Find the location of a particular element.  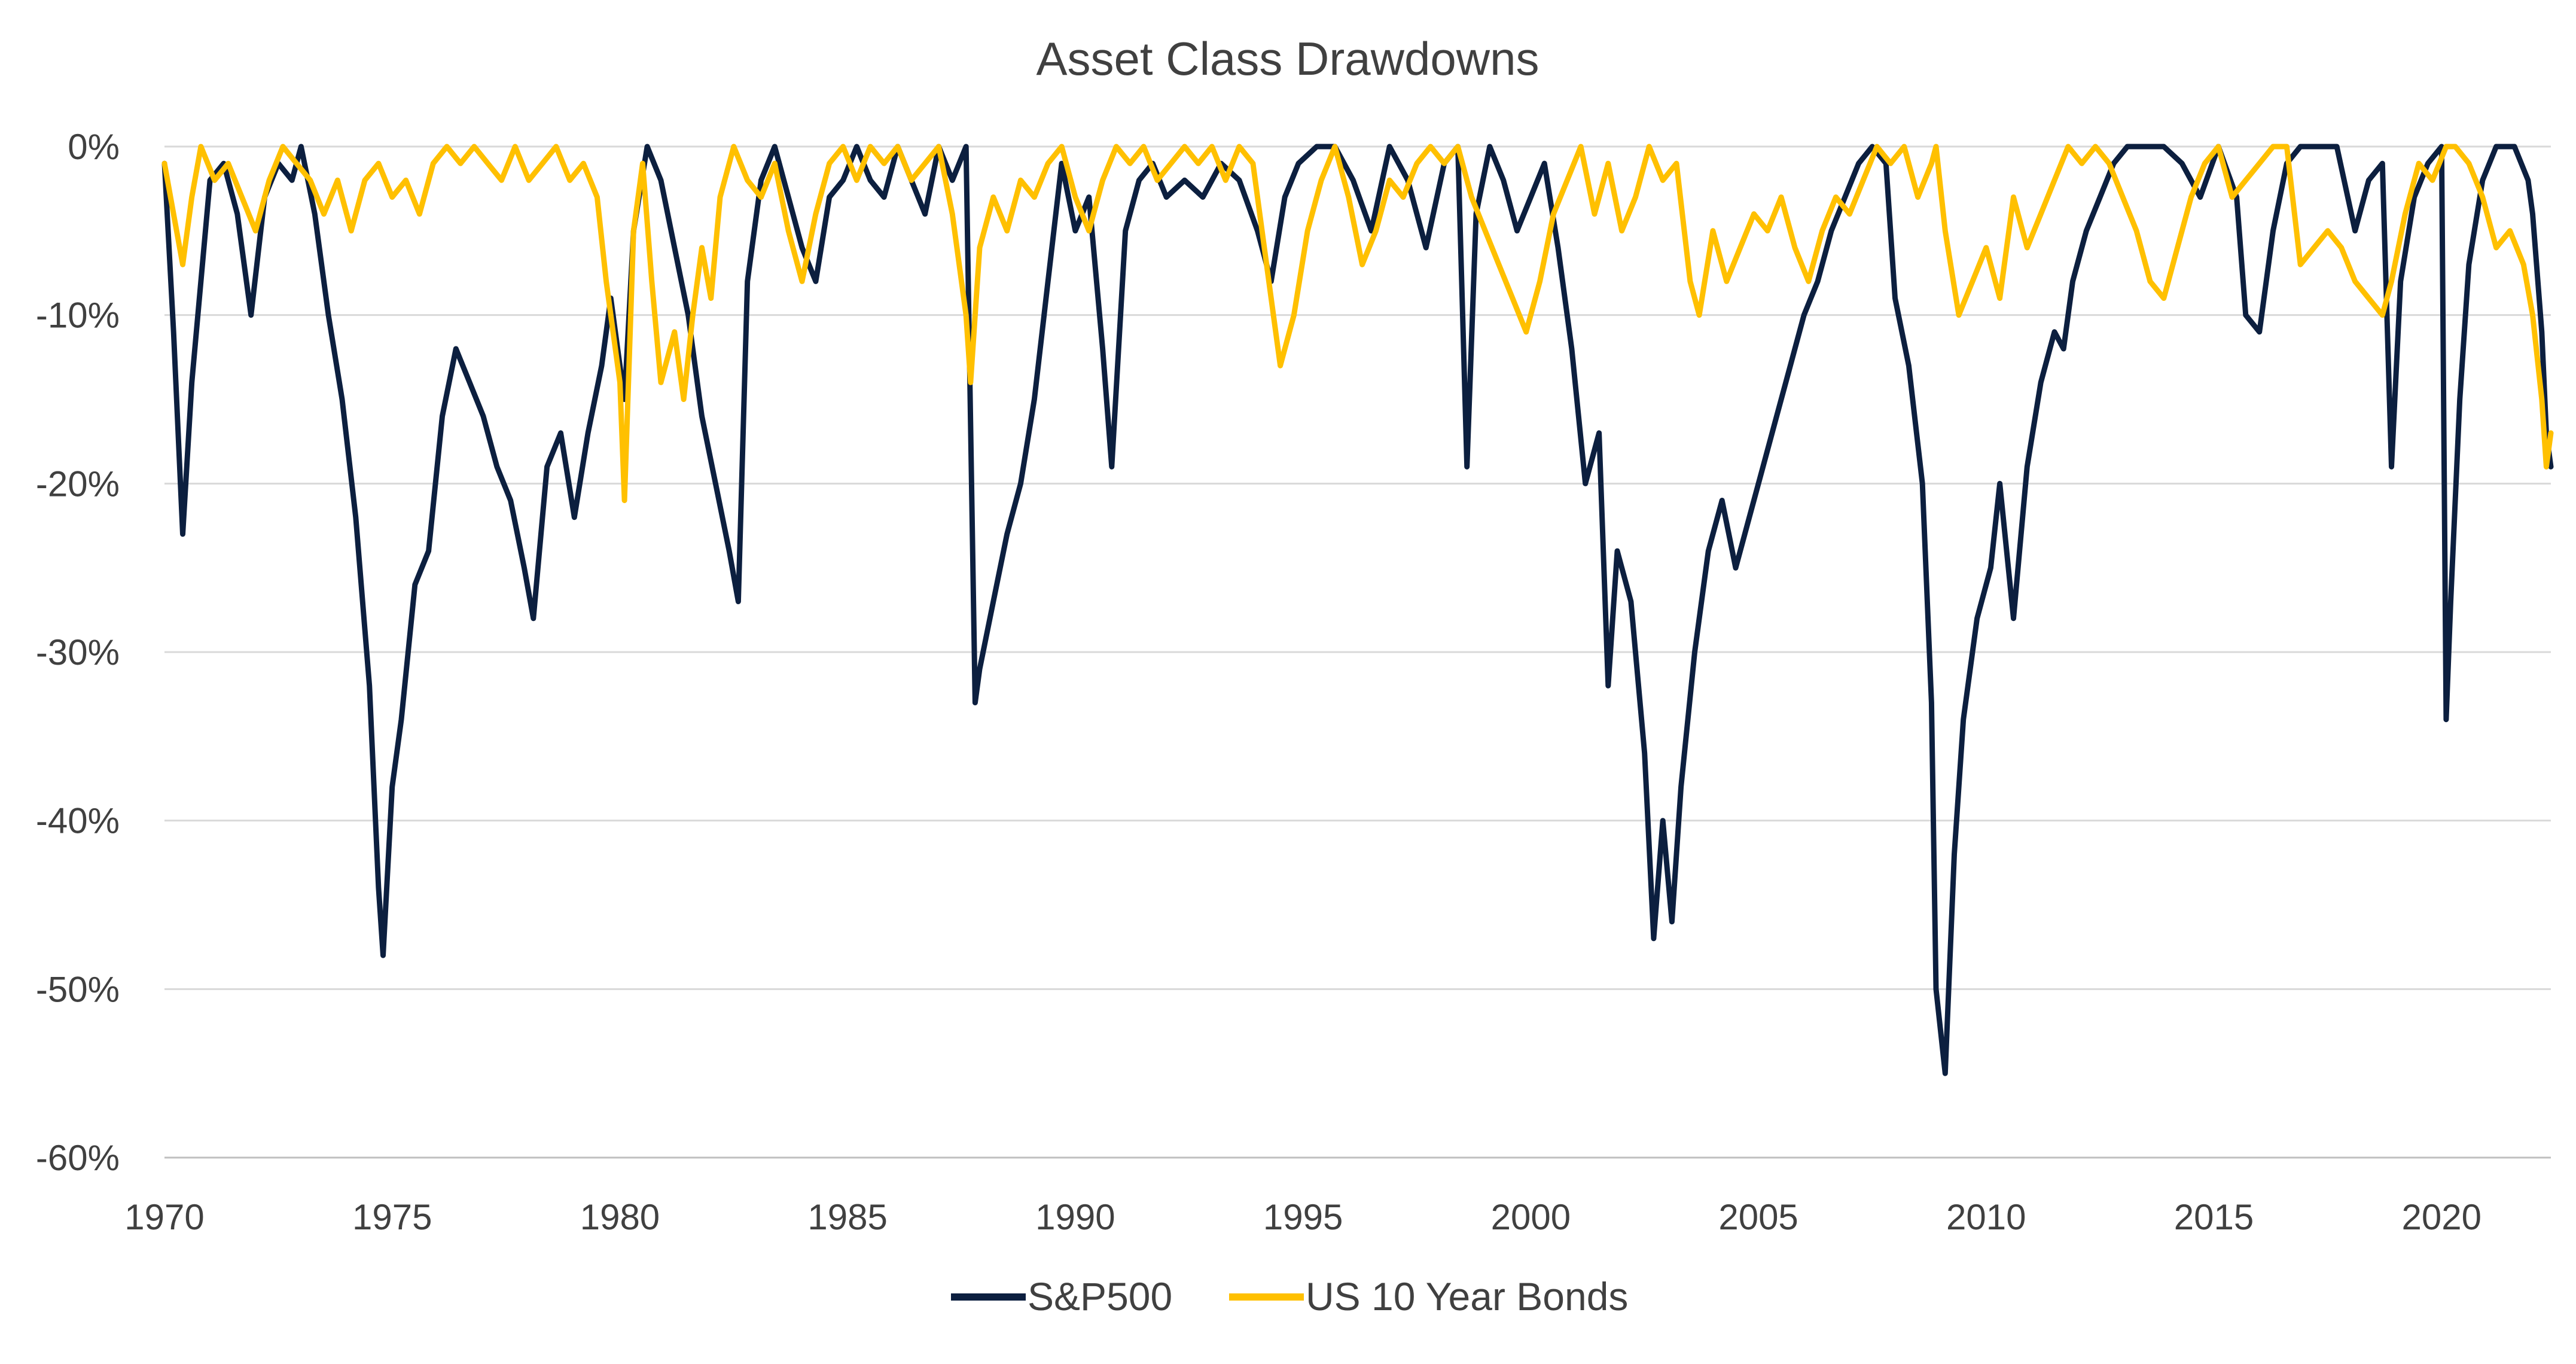

x-tick-label: 2000 is located at coordinates (1531, 1217).